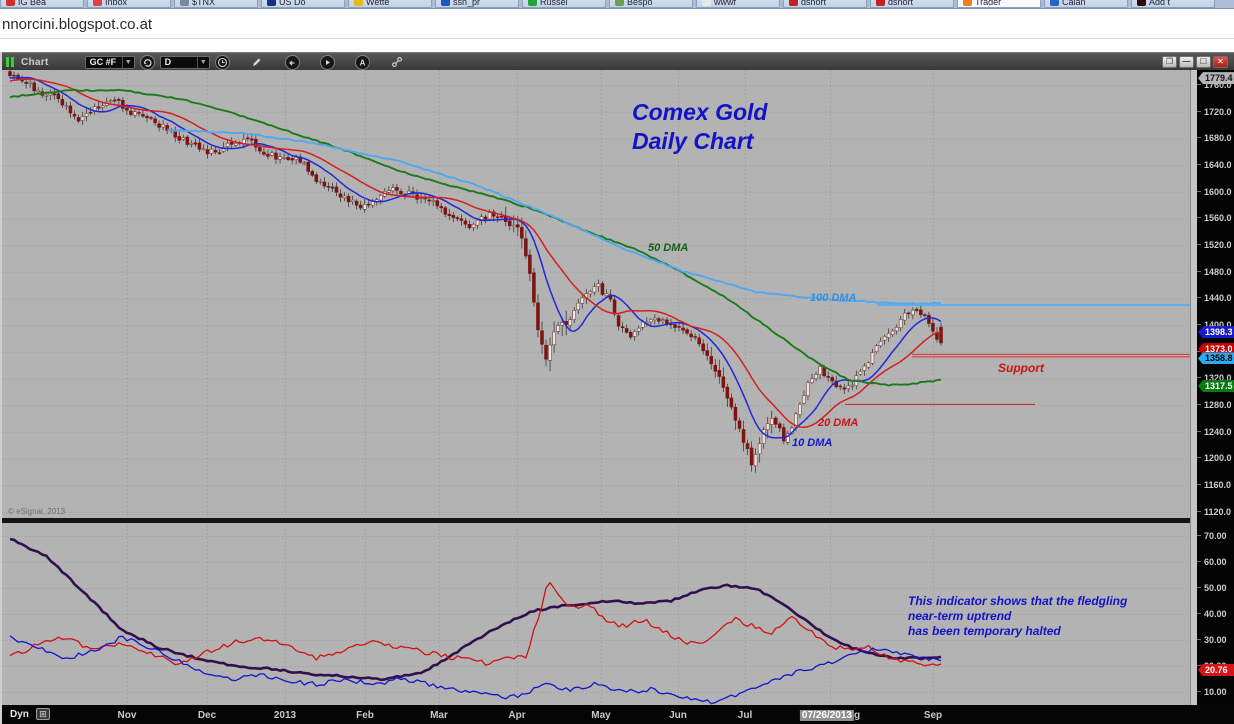 The height and width of the screenshot is (724, 1234). I want to click on browser-tab-russel: Russel, so click(564, 4).